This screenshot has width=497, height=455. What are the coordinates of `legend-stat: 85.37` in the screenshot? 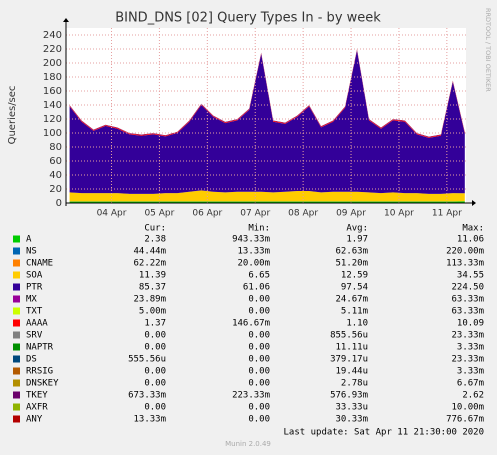 It's located at (152, 288).